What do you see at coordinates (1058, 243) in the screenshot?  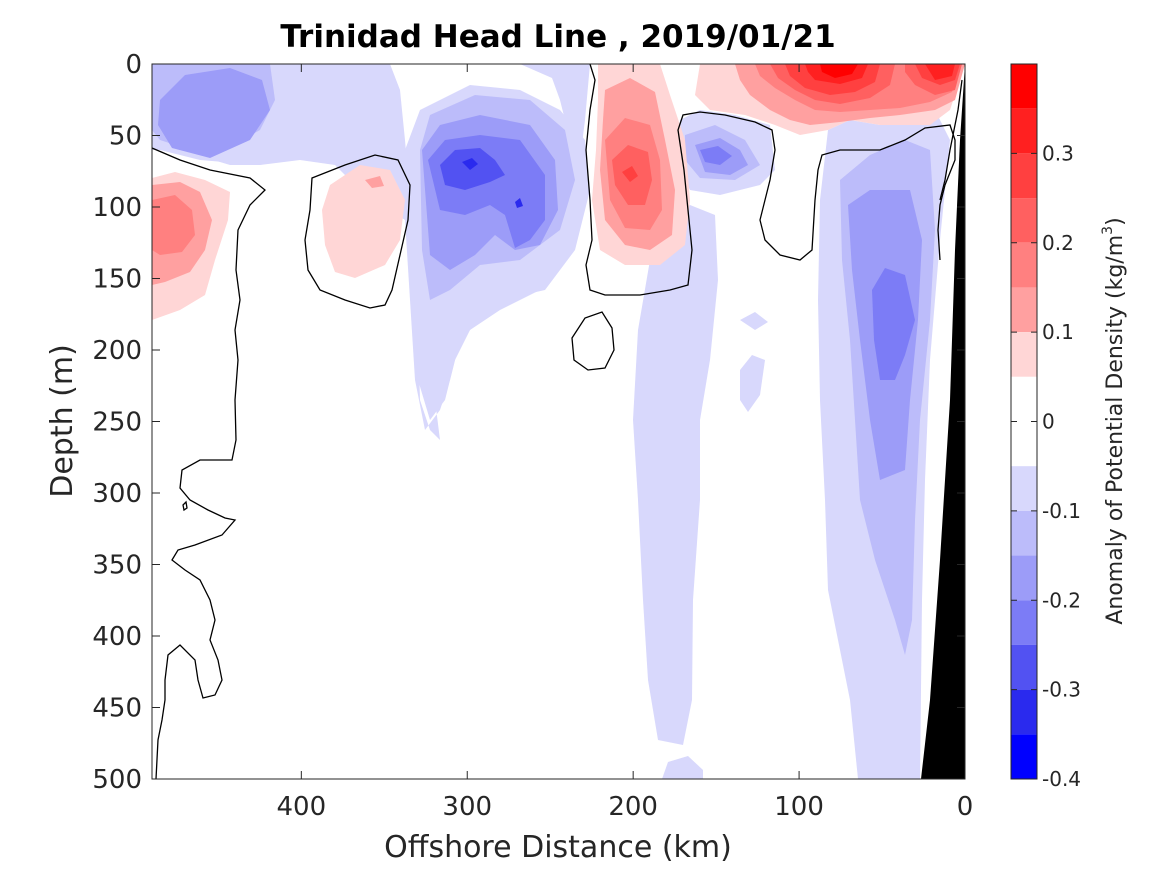 I see `colorbar-tick-label: 0.2` at bounding box center [1058, 243].